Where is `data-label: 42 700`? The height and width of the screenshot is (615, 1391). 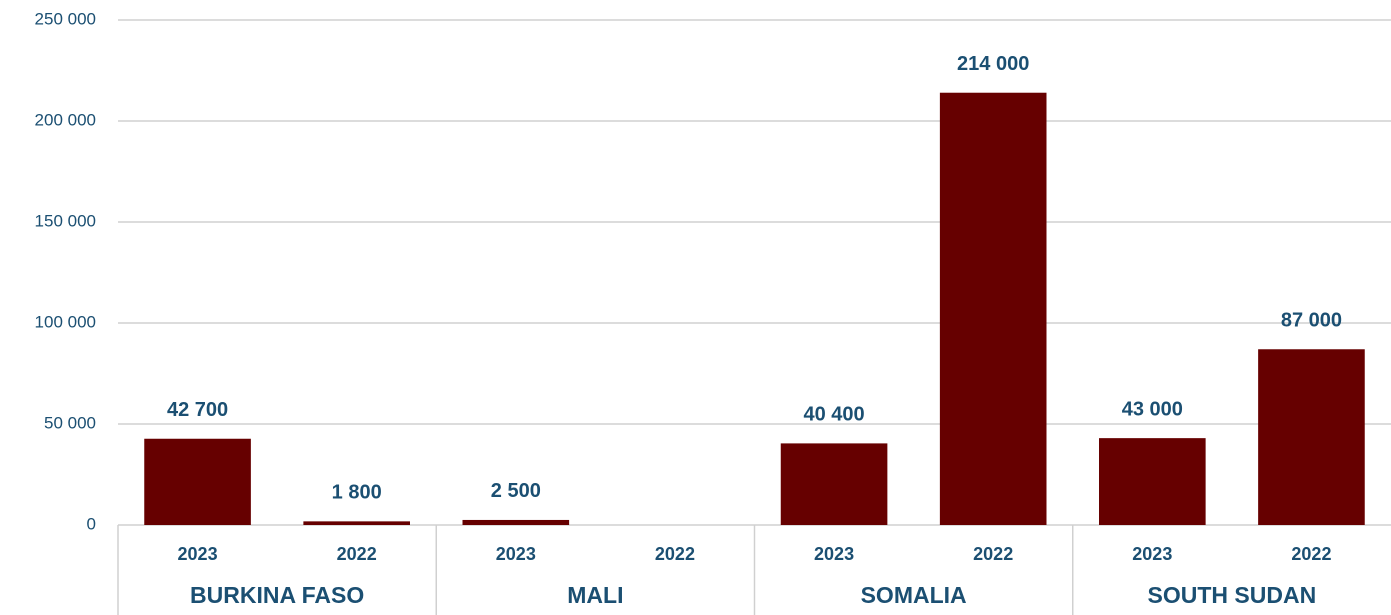
data-label: 42 700 is located at coordinates (197, 410).